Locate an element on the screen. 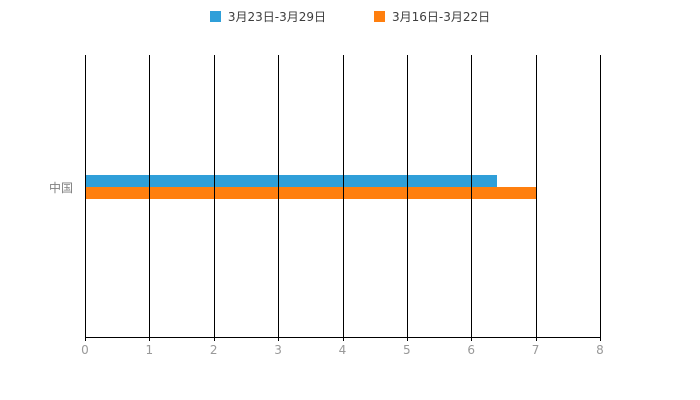  x-tick-label: 6 is located at coordinates (471, 350).